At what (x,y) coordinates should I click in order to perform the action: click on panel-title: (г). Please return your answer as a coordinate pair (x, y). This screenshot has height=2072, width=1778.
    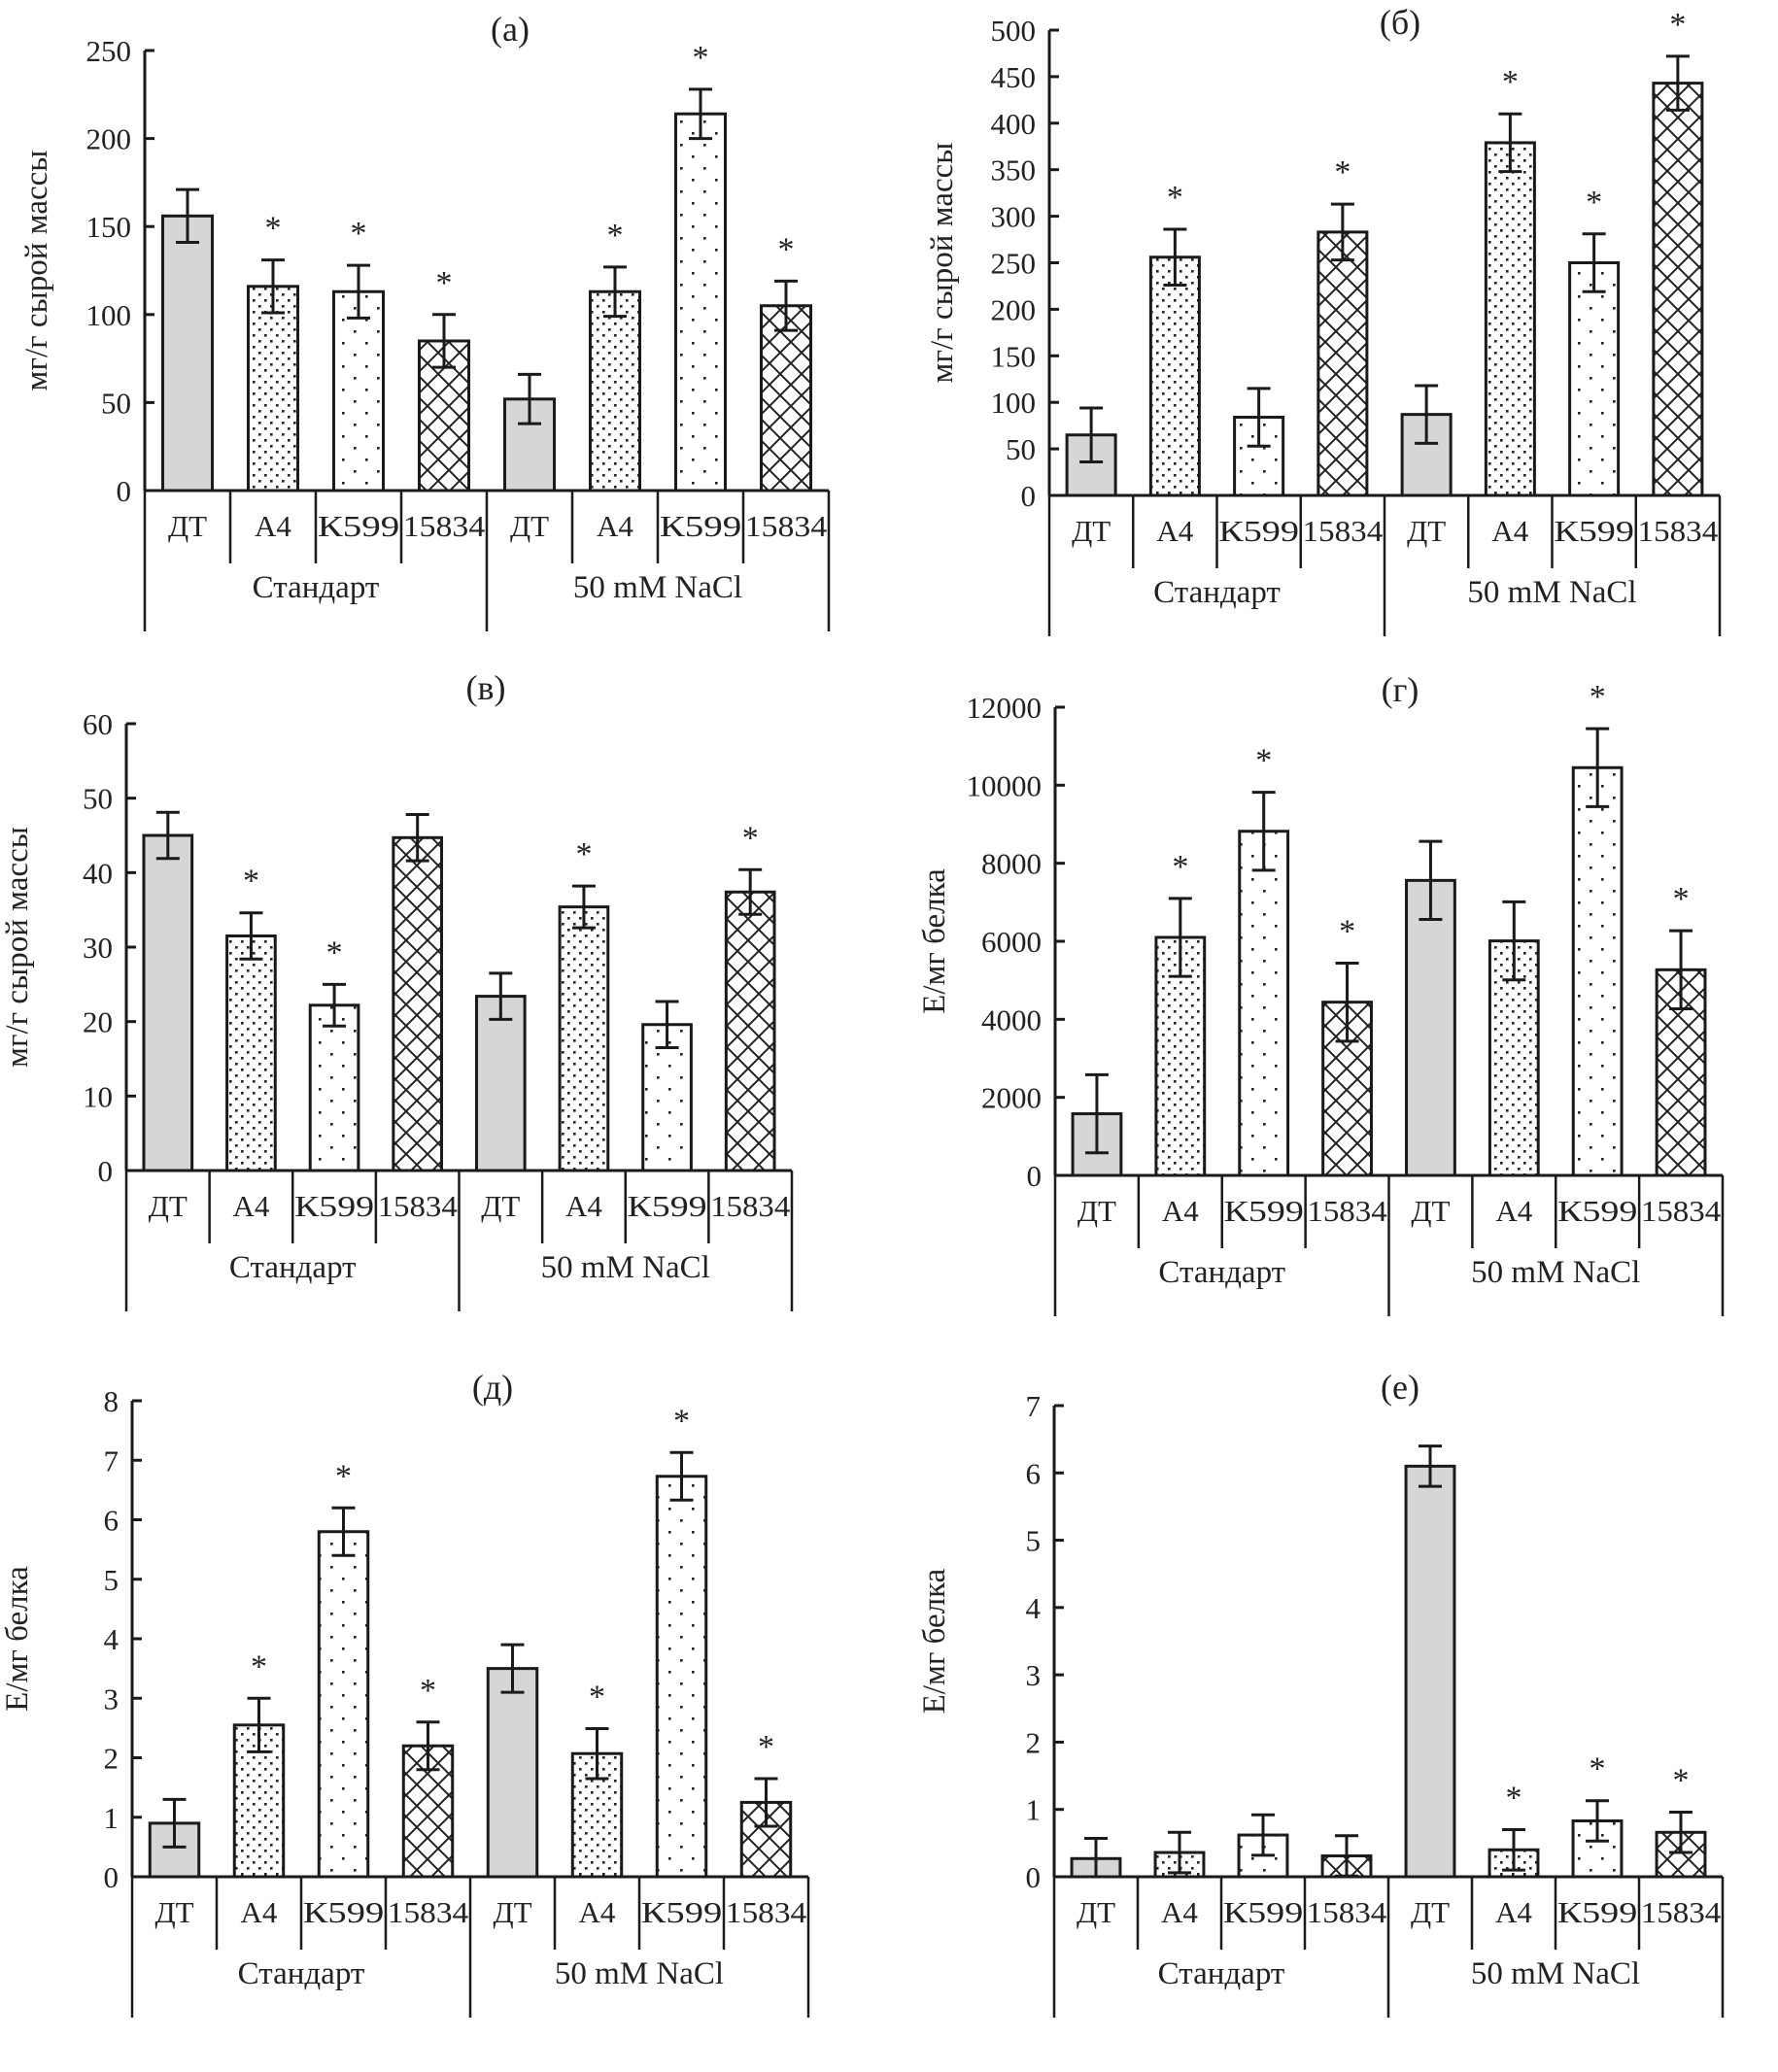
    Looking at the image, I should click on (1400, 689).